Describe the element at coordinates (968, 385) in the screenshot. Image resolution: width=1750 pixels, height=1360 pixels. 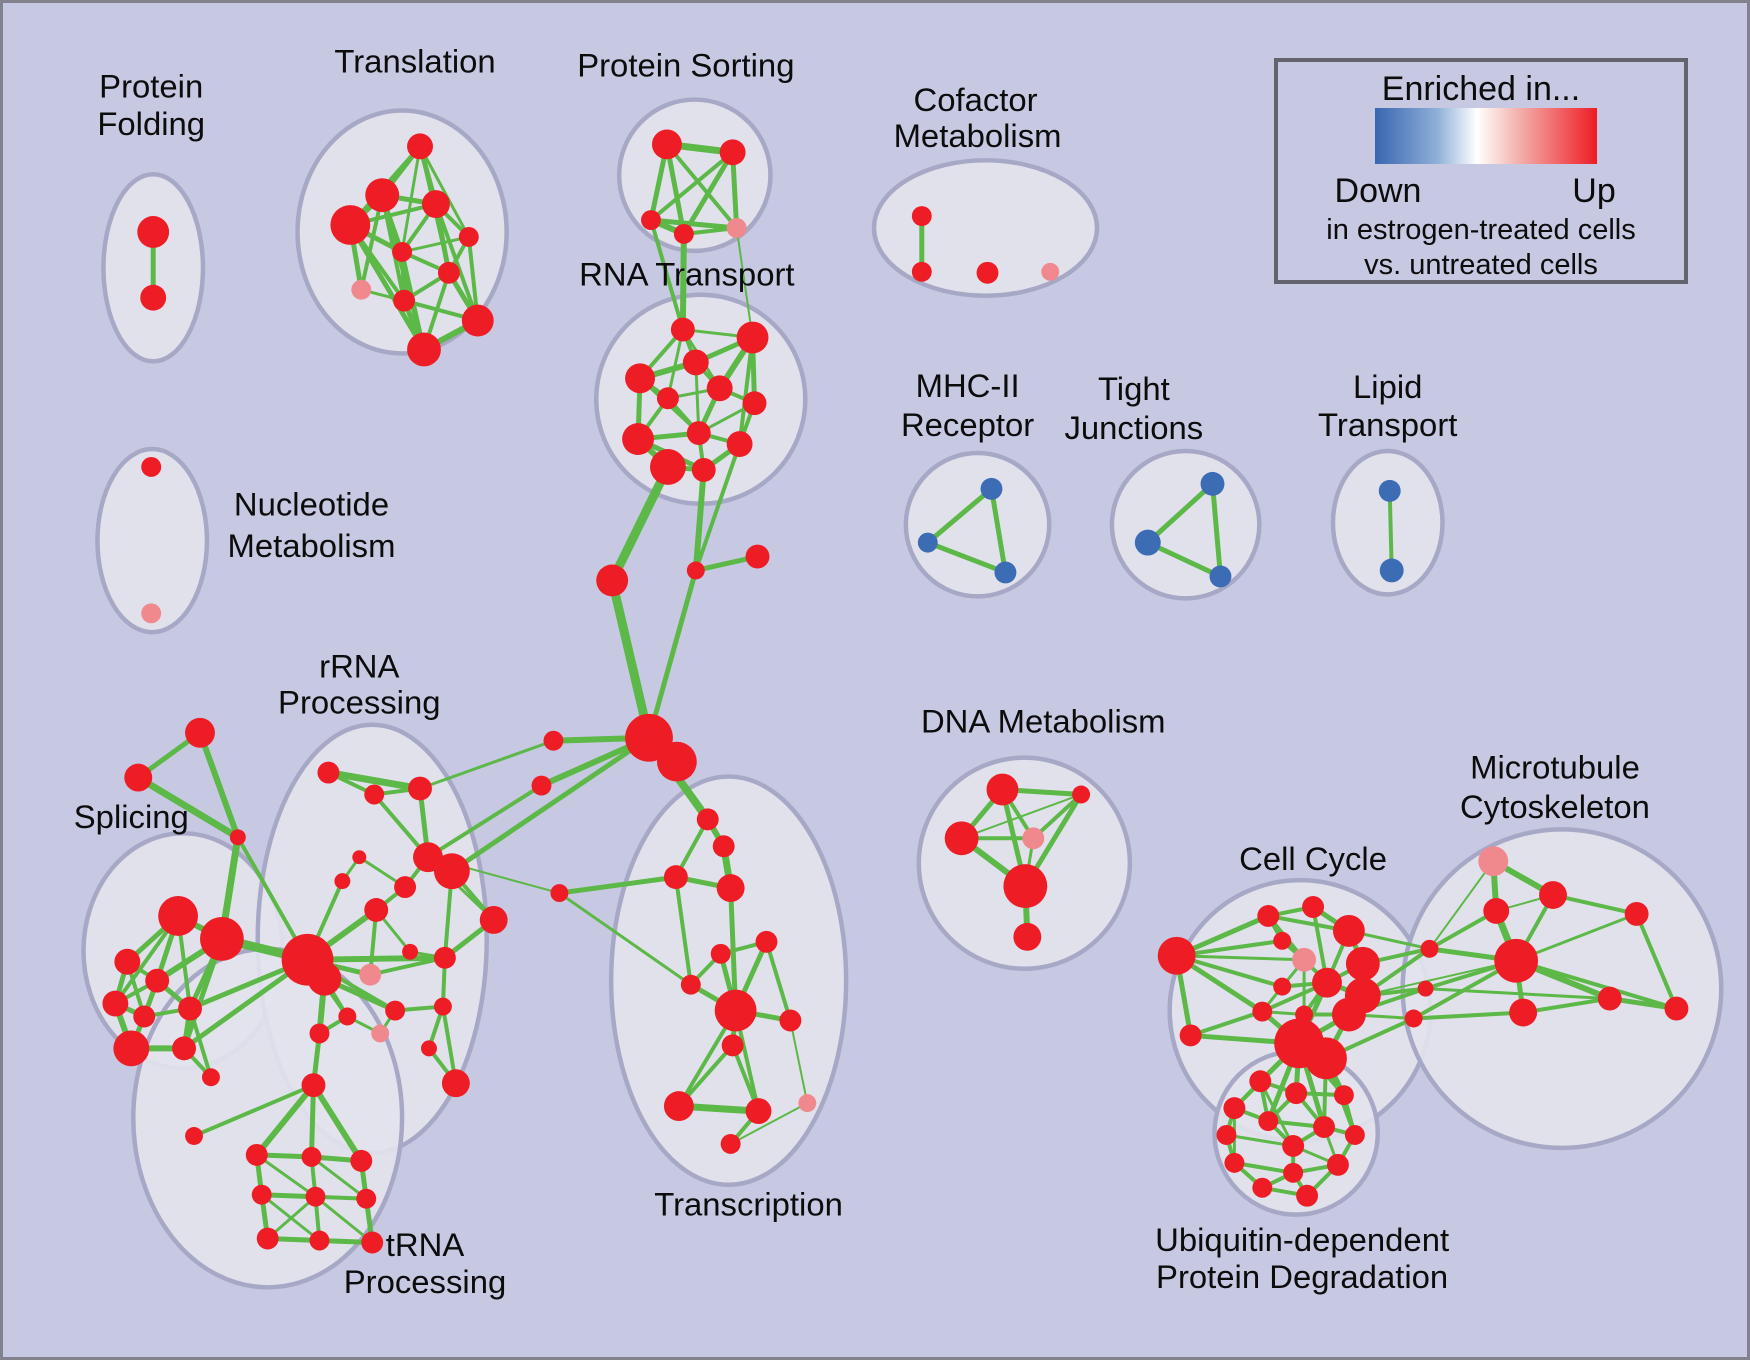
I see `cluster-mhc-ii-receptor-label: MHC-II` at that location.